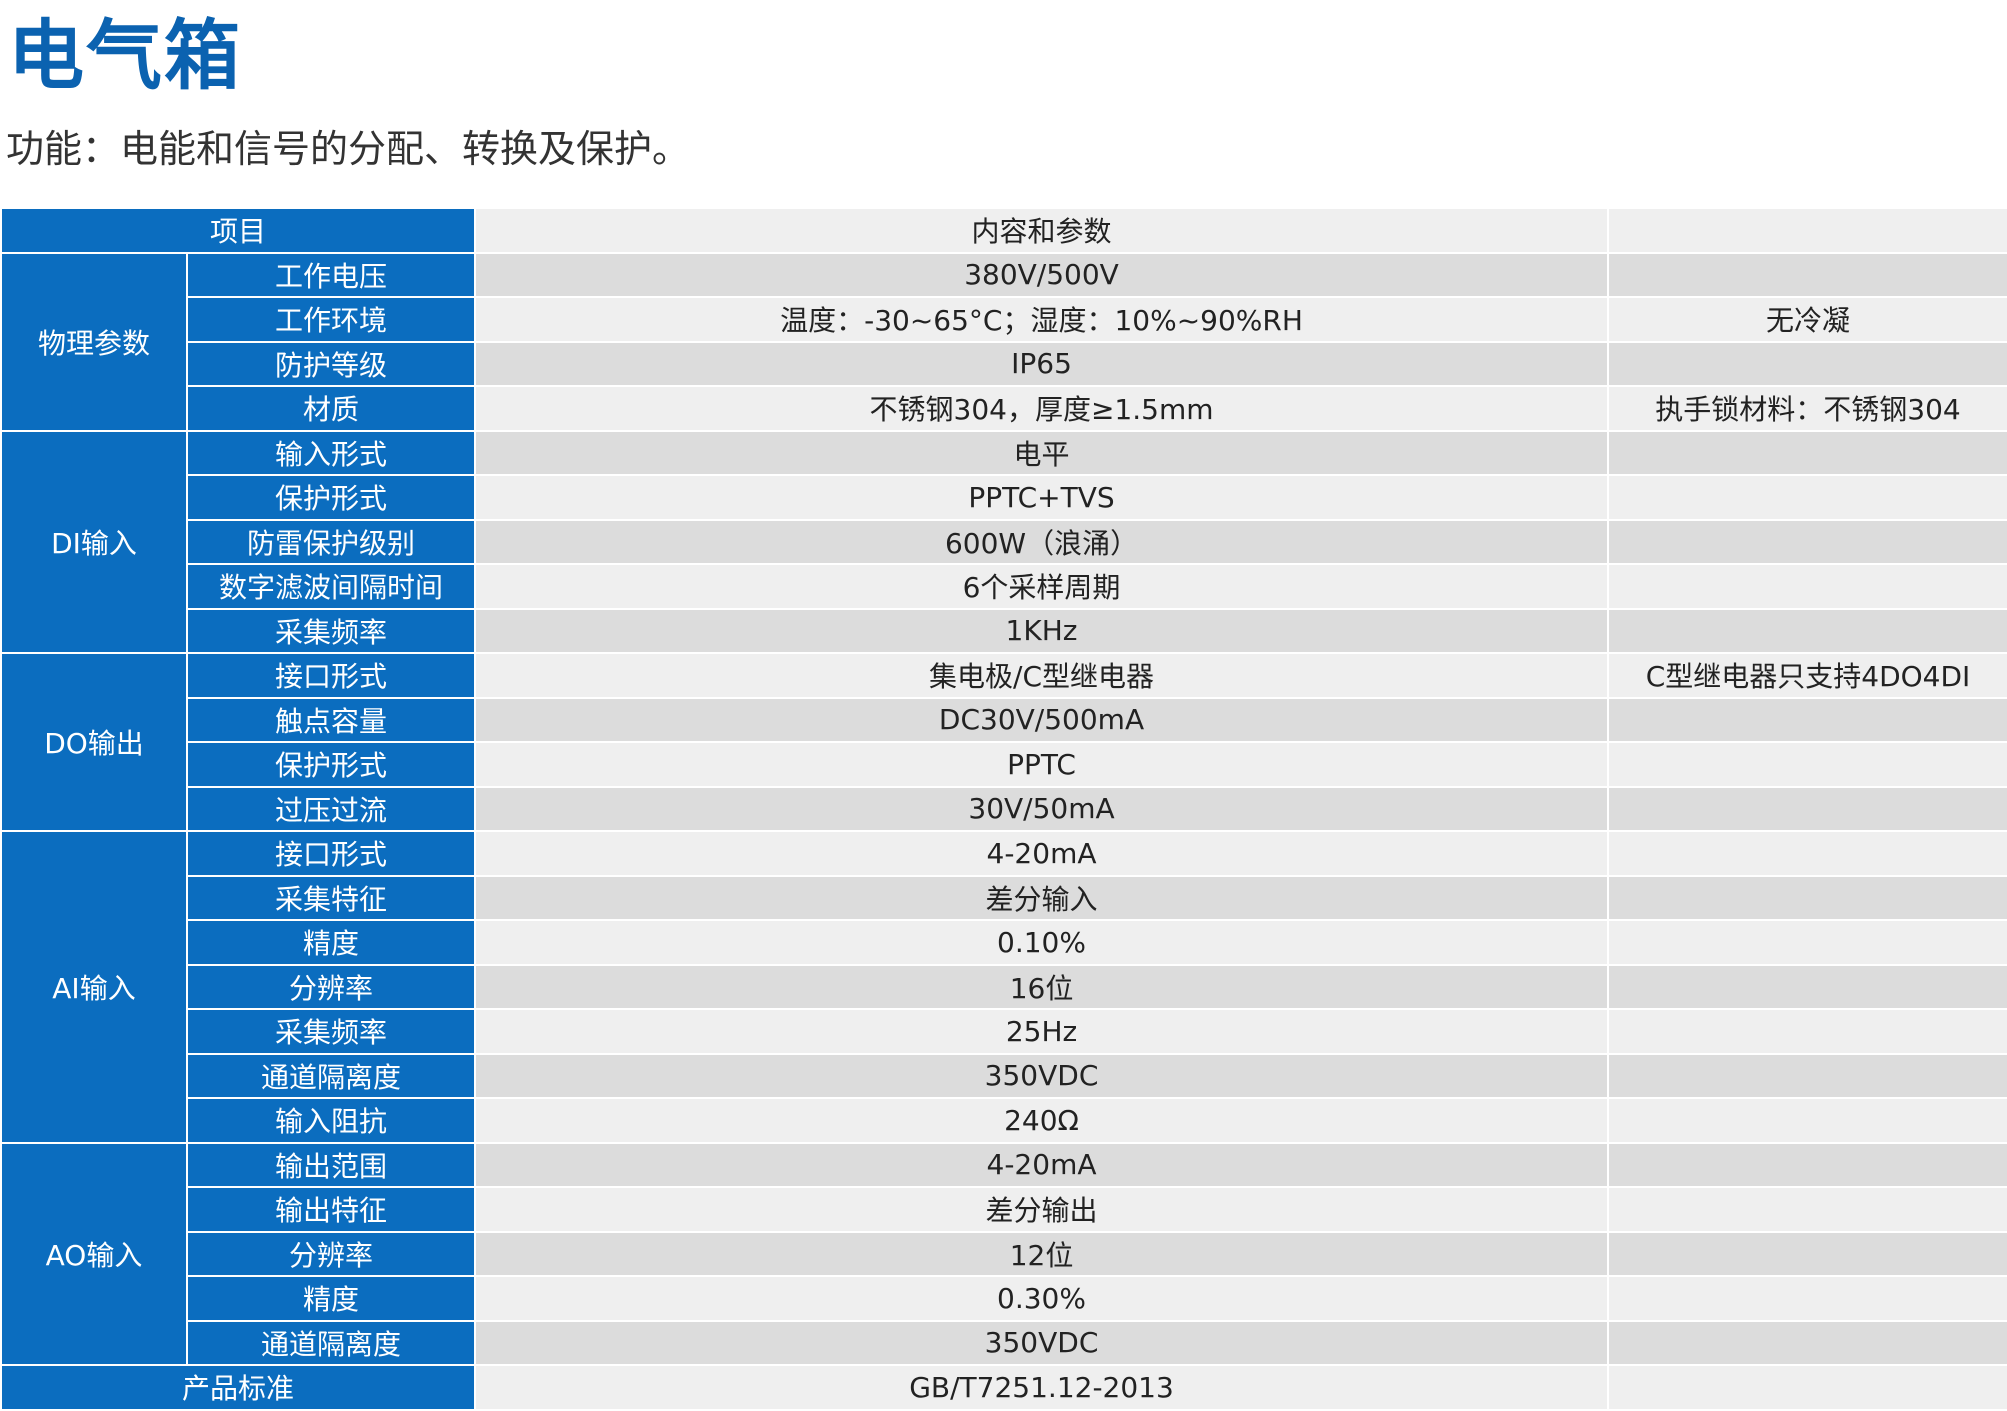 The width and height of the screenshot is (2007, 1411). What do you see at coordinates (331, 452) in the screenshot?
I see `item-cell: 输入形式` at bounding box center [331, 452].